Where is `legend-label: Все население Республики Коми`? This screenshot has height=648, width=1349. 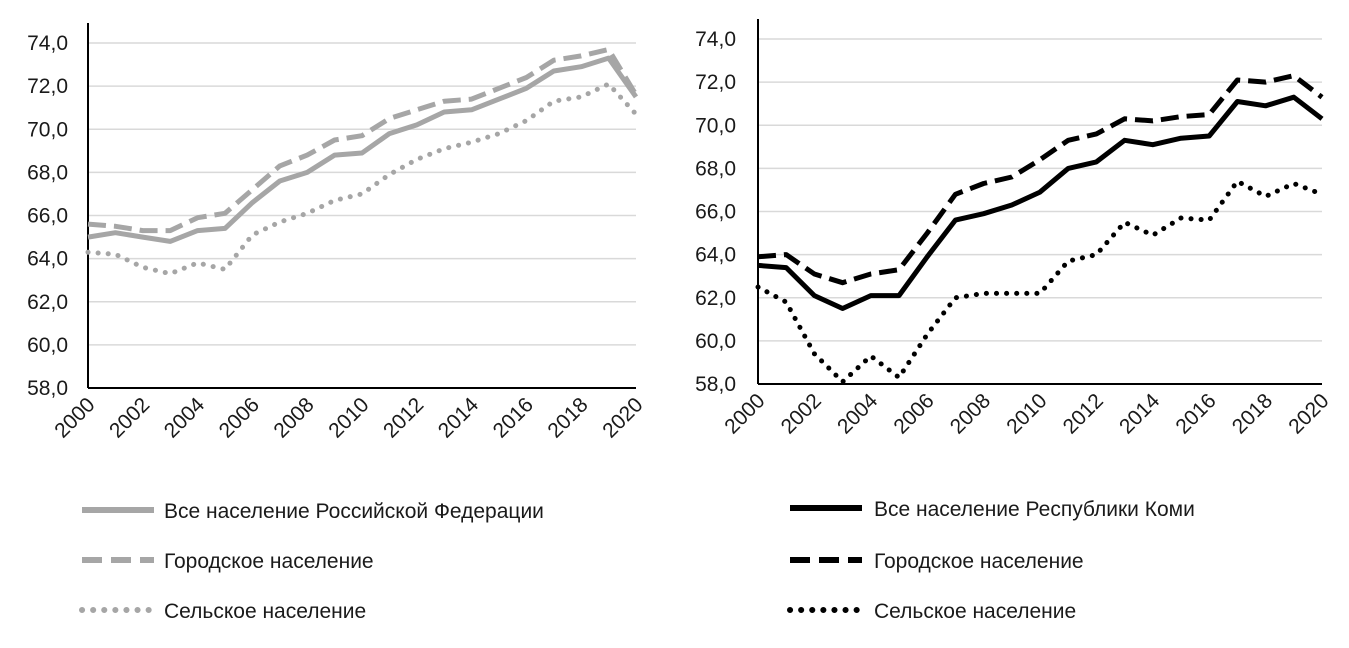
legend-label: Все население Республики Коми is located at coordinates (1034, 509).